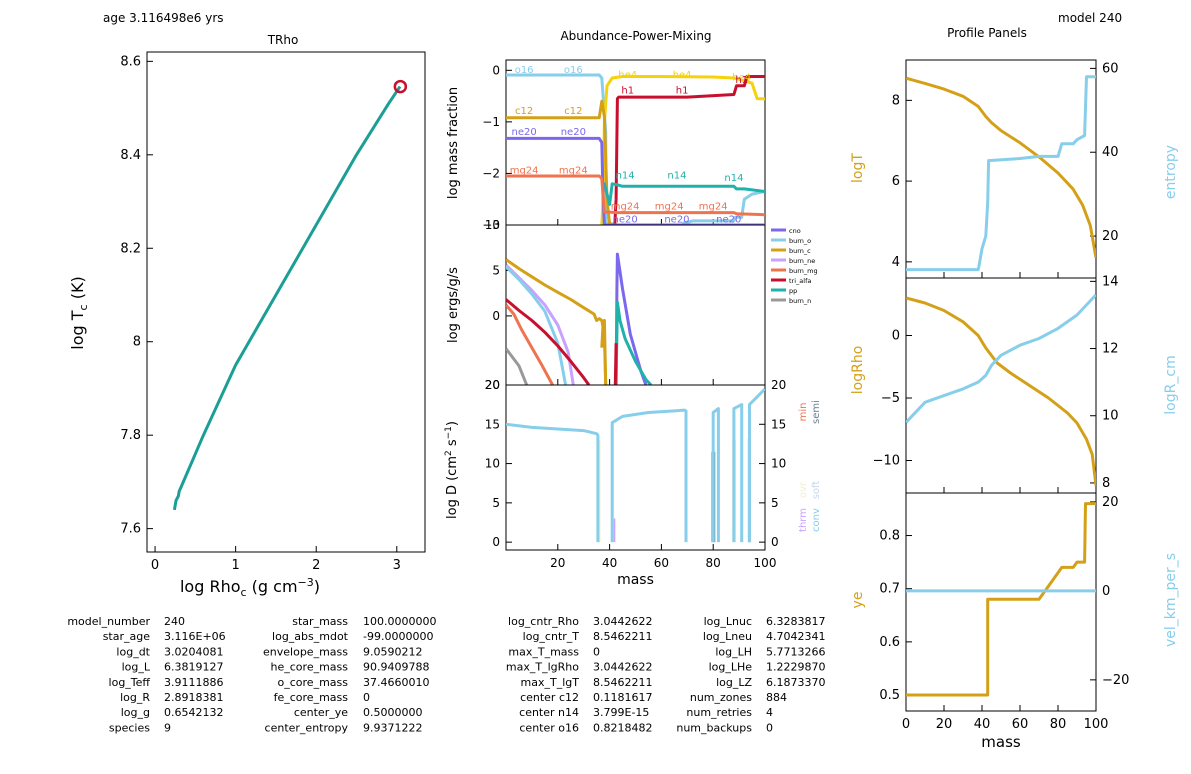 The width and height of the screenshot is (1191, 774). What do you see at coordinates (1110, 68) in the screenshot?
I see `profile_T-yr-tick-label: 60` at bounding box center [1110, 68].